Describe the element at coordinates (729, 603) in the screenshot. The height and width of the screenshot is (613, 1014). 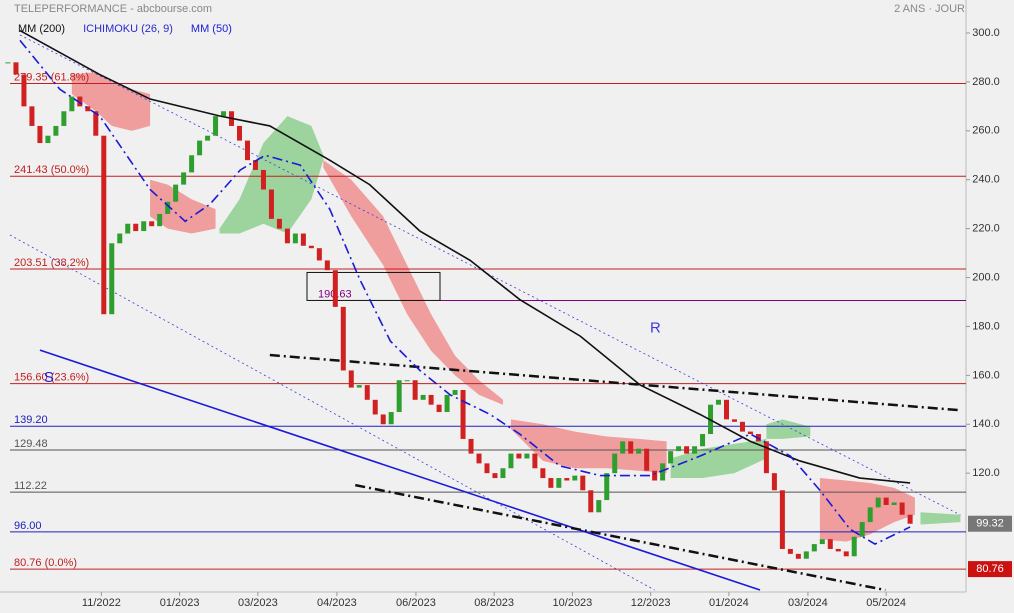
I see `x-tick-label: 01/2024` at that location.